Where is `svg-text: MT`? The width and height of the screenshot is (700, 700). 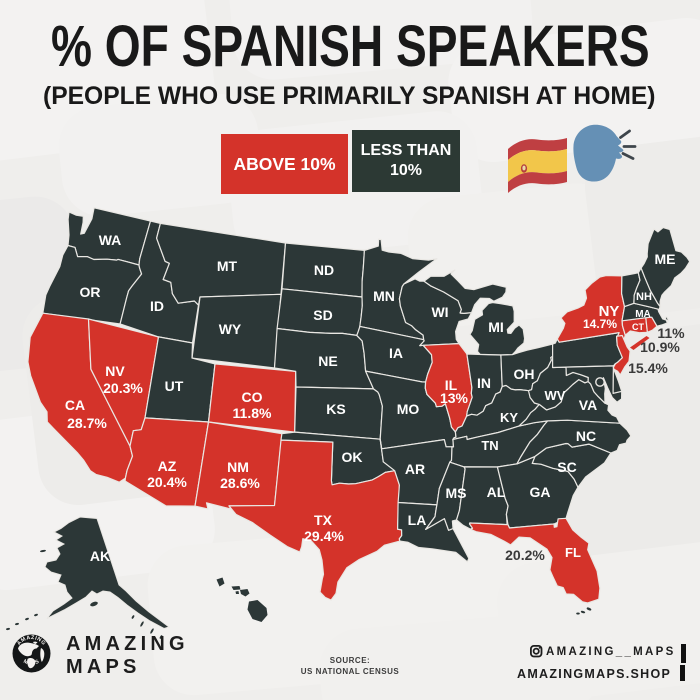
svg-text: MT is located at coordinates (227, 266).